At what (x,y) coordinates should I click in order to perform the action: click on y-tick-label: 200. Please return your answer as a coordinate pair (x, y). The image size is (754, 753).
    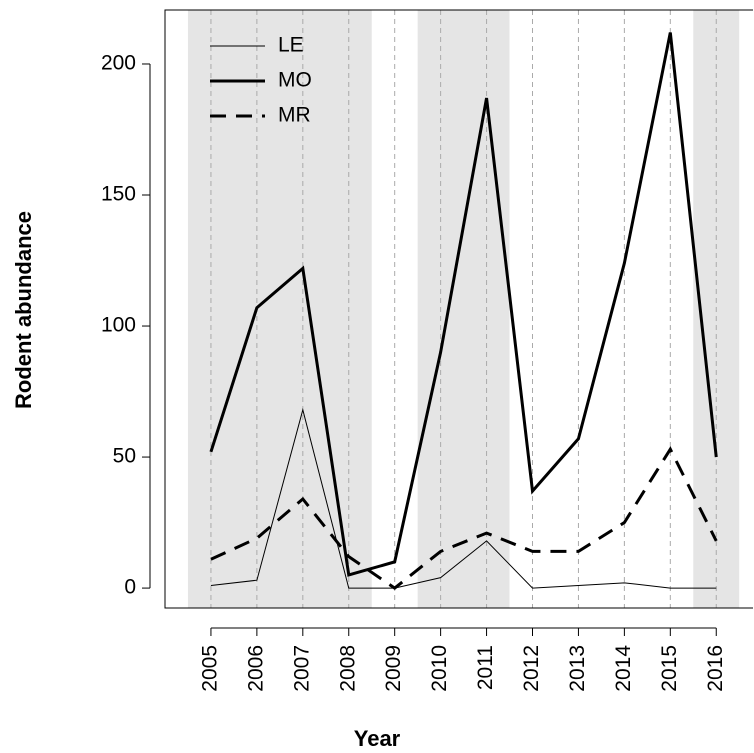
    Looking at the image, I should click on (118, 63).